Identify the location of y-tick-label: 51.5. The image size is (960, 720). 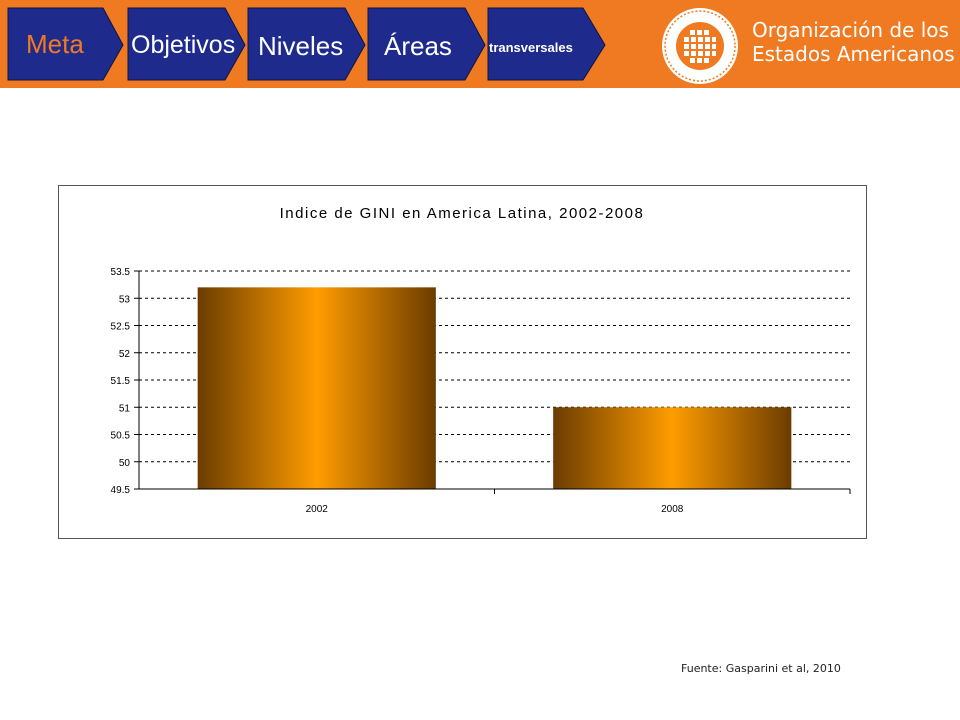
(121, 381).